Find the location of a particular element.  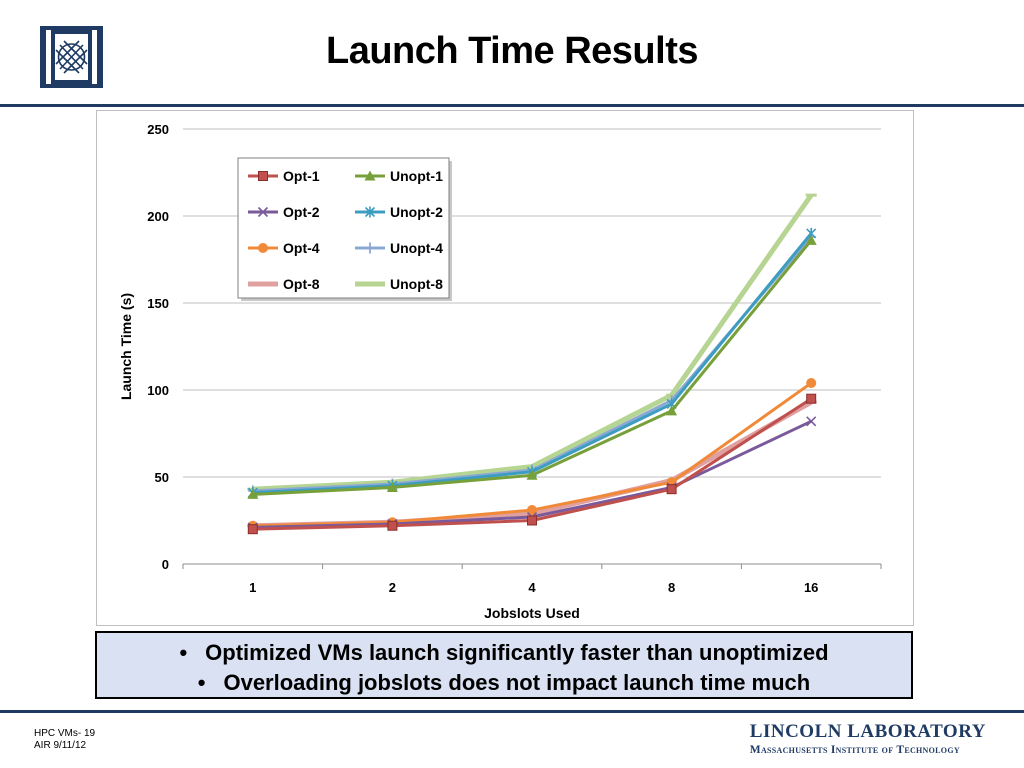

x-tick-label: 1 is located at coordinates (252, 587).